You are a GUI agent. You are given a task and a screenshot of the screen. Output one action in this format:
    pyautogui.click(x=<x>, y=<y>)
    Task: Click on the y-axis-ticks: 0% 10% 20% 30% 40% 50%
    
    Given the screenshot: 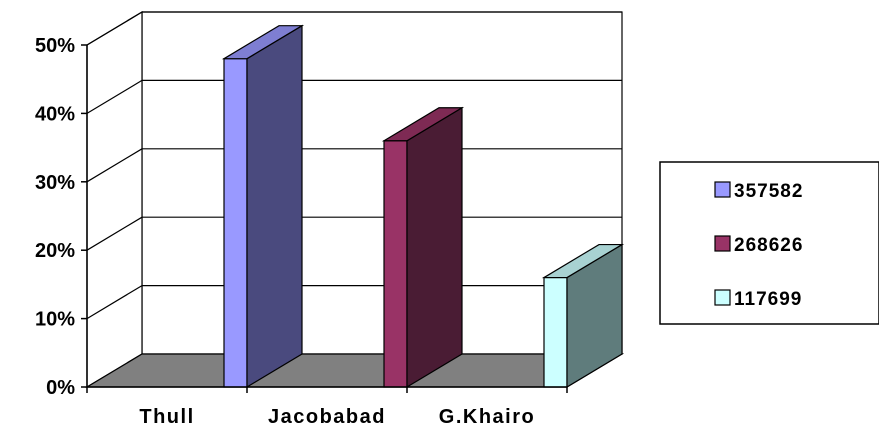 What is the action you would take?
    pyautogui.click(x=55, y=217)
    